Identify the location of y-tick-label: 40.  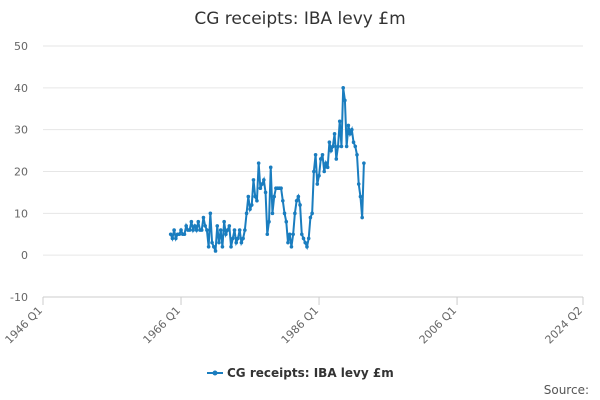
(21, 88).